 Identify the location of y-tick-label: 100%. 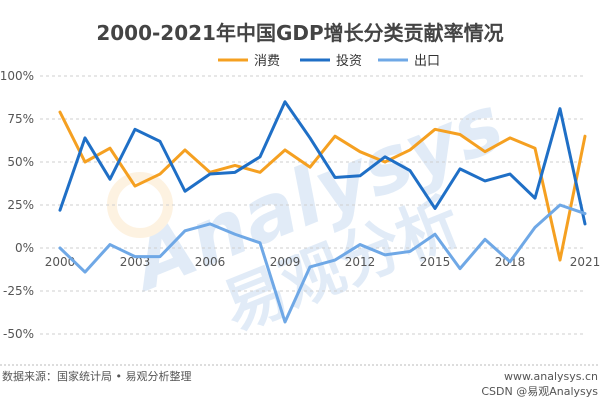
(17, 76).